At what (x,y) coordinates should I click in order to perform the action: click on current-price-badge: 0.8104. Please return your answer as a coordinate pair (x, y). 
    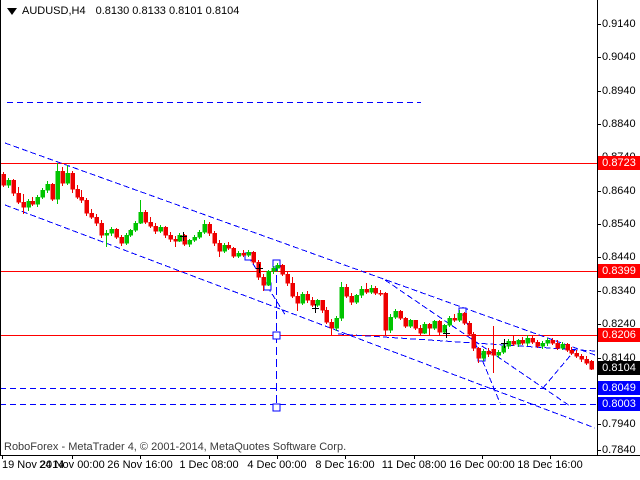
    Looking at the image, I should click on (619, 368).